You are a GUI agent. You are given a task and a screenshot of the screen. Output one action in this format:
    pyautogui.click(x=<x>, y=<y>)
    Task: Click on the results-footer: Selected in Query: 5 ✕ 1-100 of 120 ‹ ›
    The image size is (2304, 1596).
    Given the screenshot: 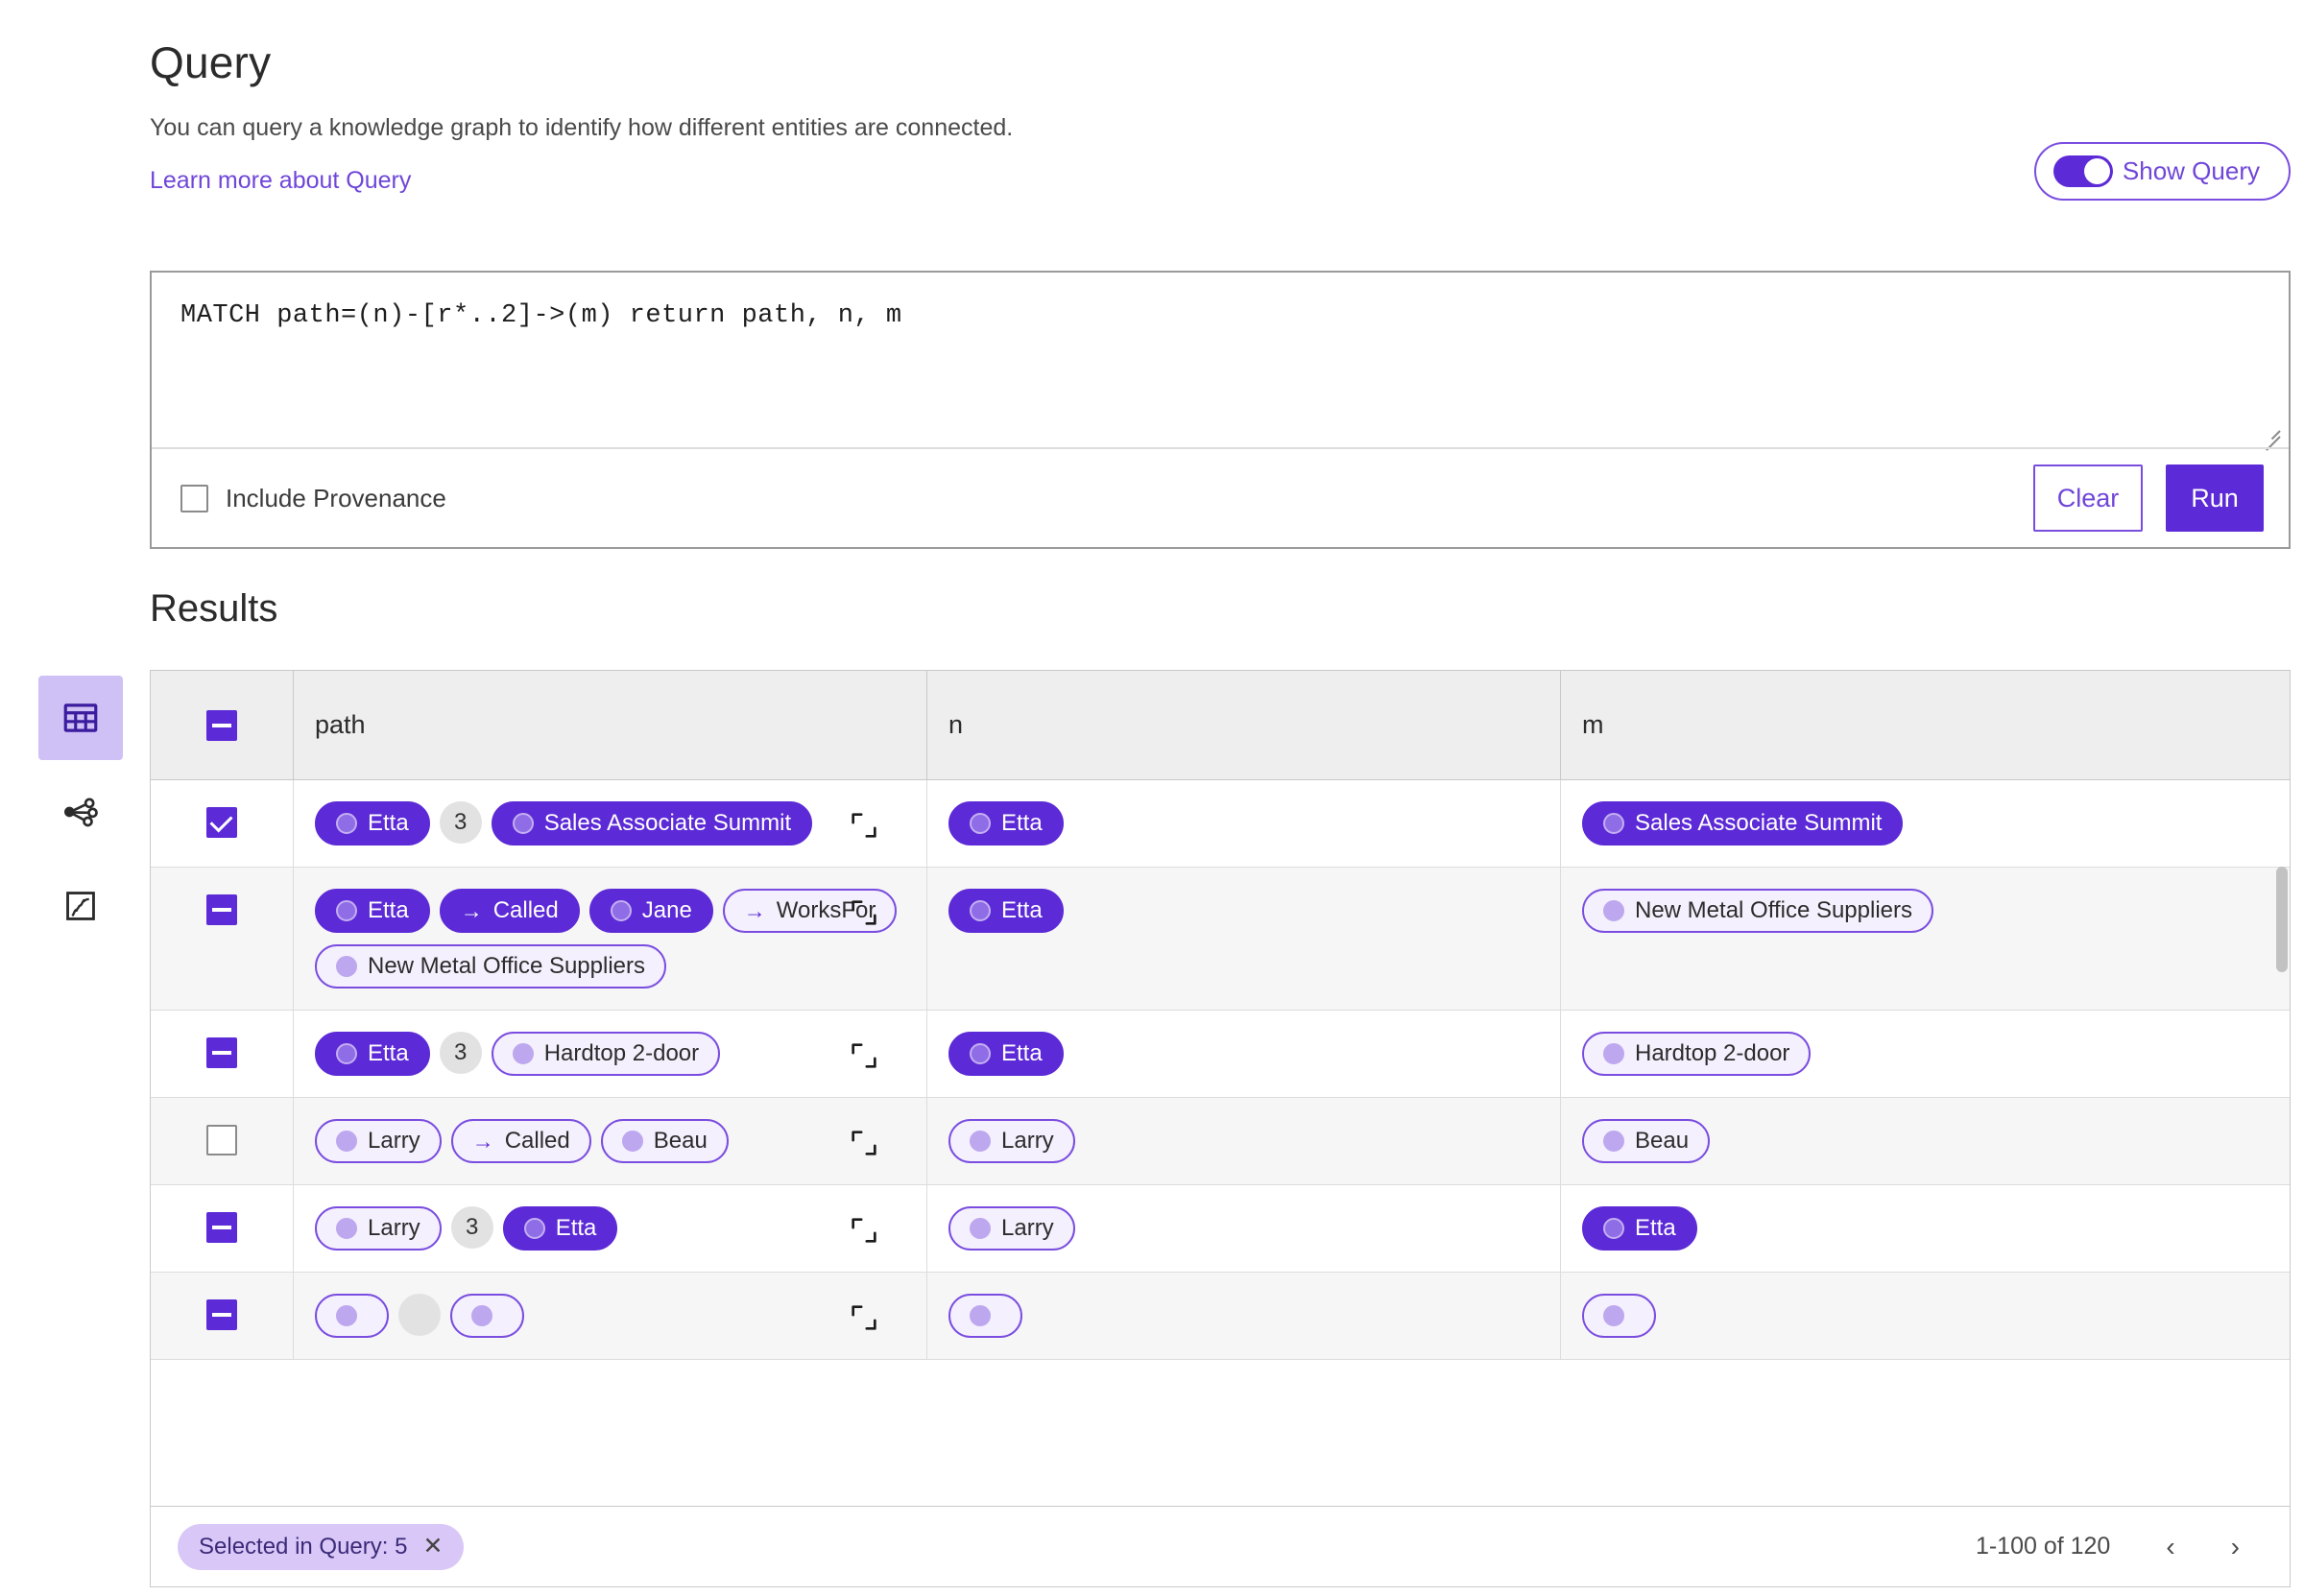 What is the action you would take?
    pyautogui.click(x=1220, y=1547)
    